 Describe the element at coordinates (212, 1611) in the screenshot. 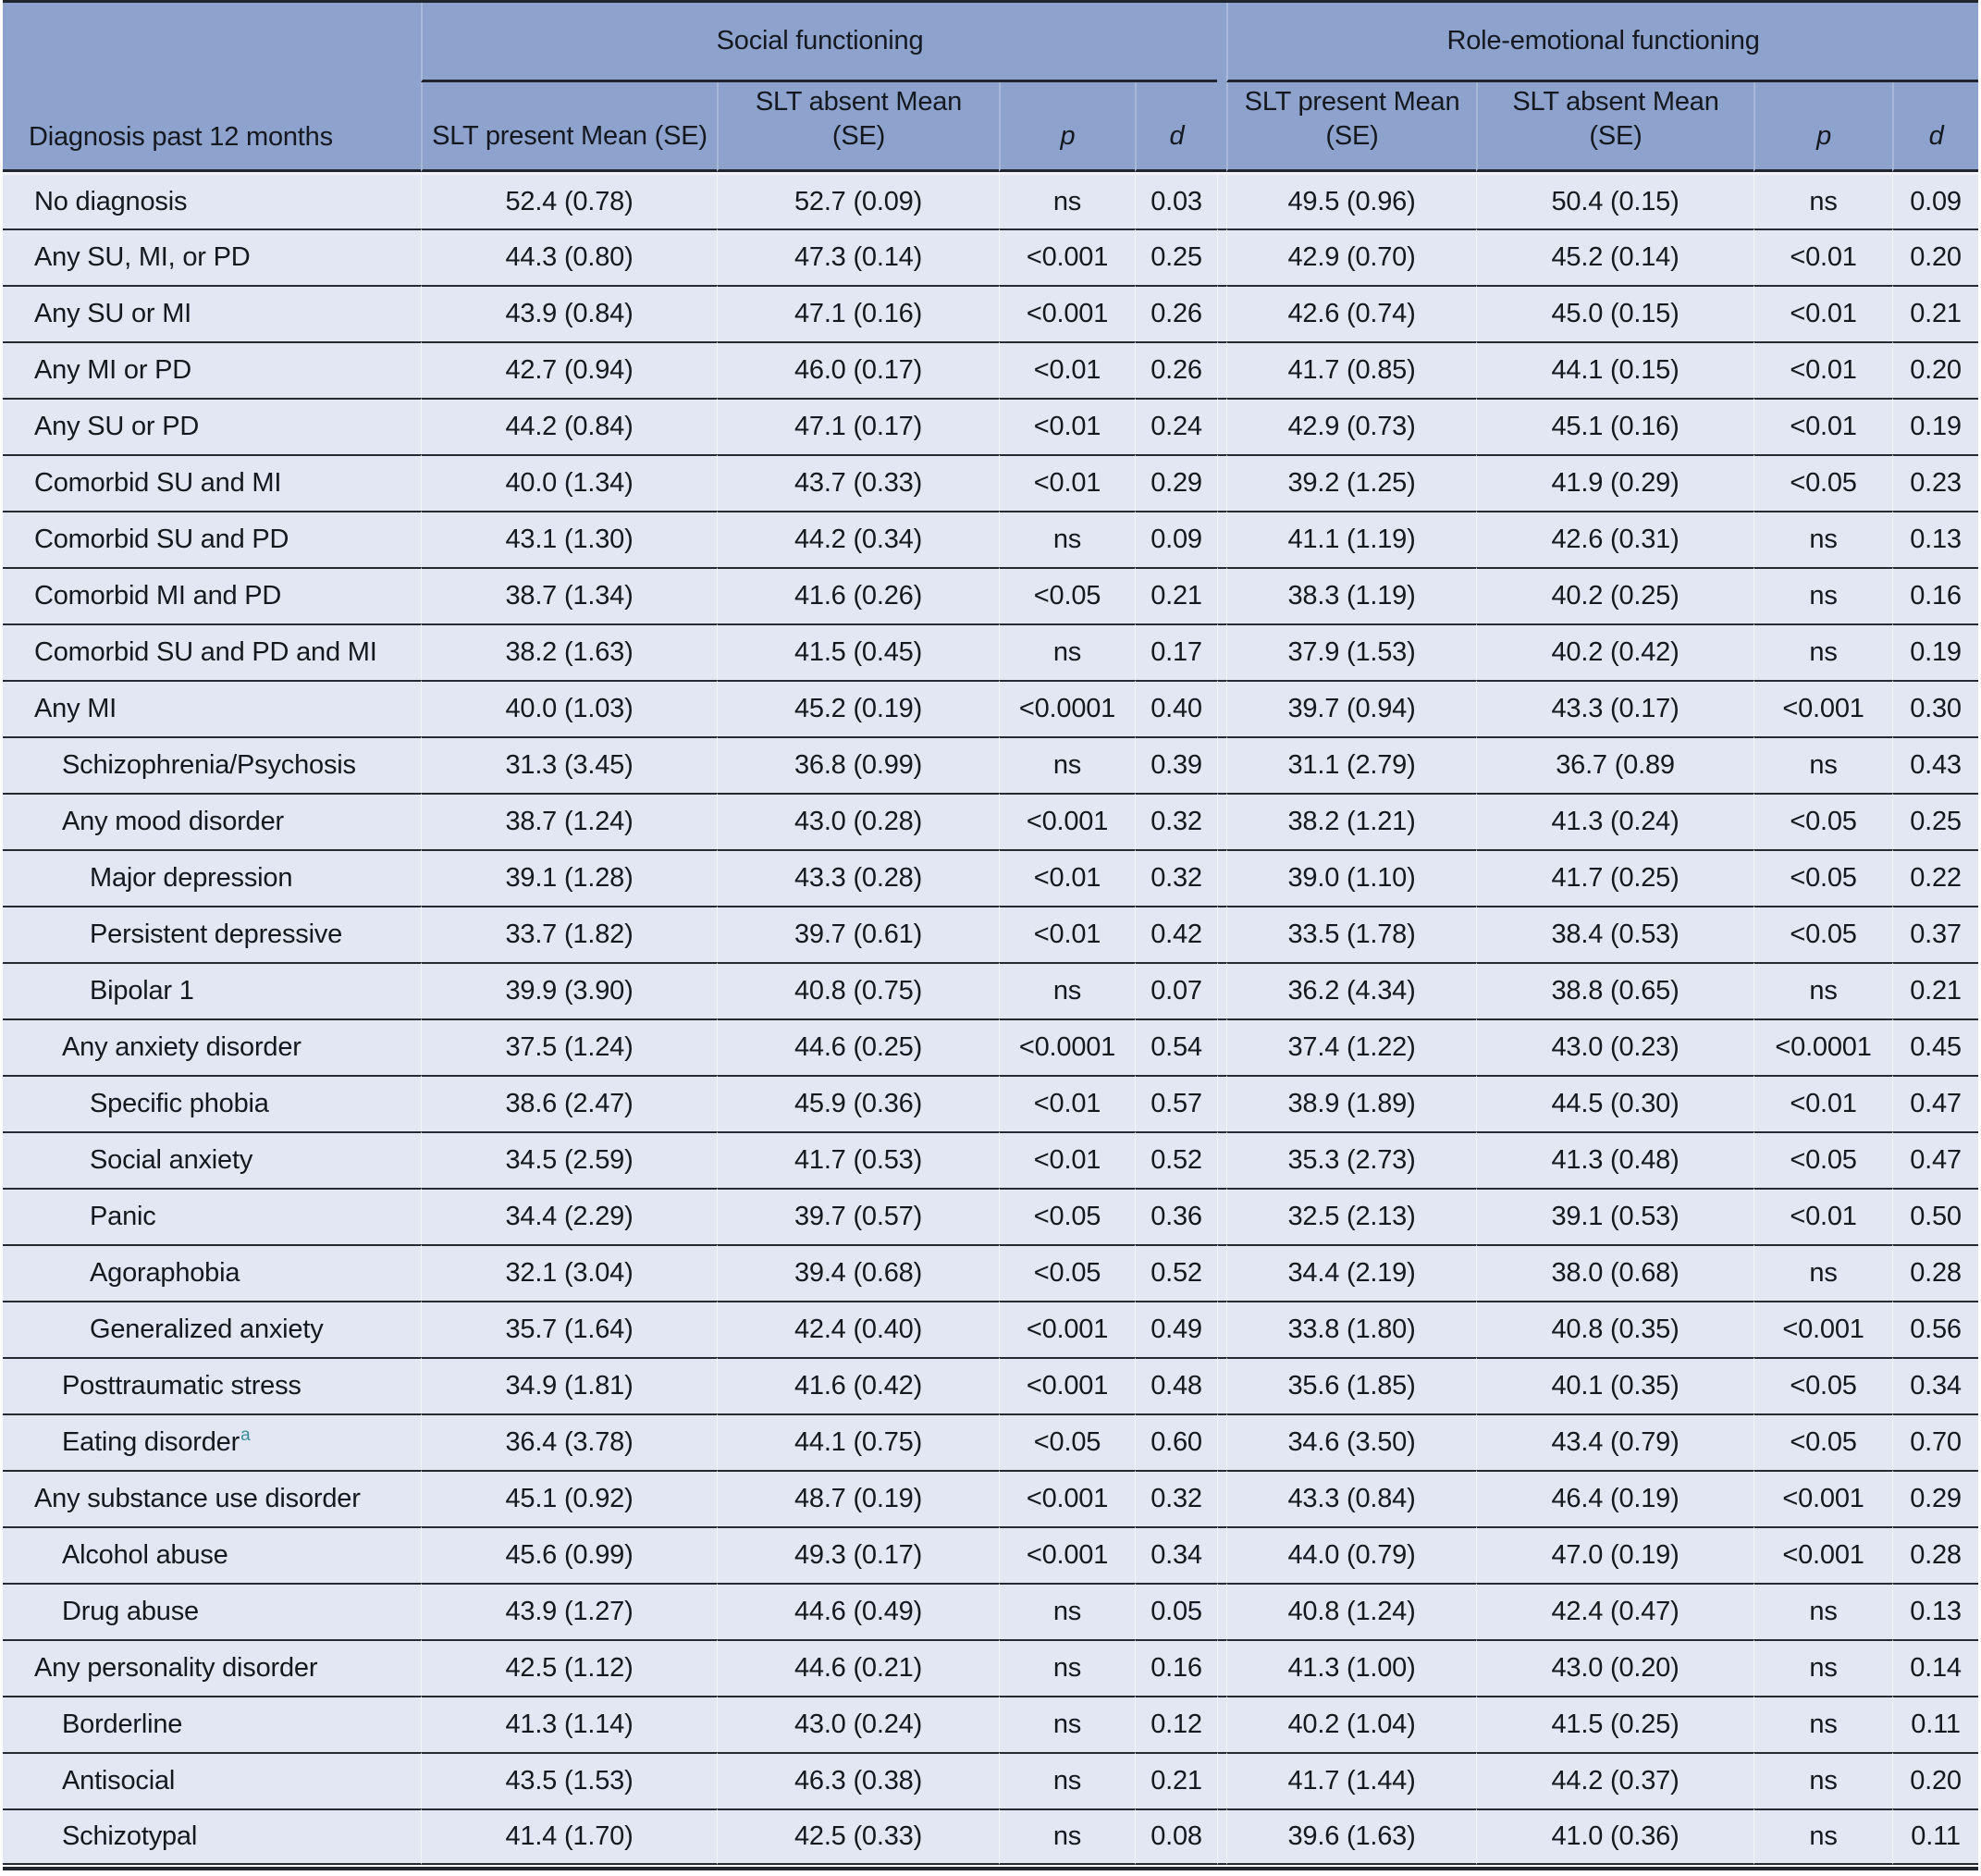

I see `diagnosis-cell: Drug abuse` at that location.